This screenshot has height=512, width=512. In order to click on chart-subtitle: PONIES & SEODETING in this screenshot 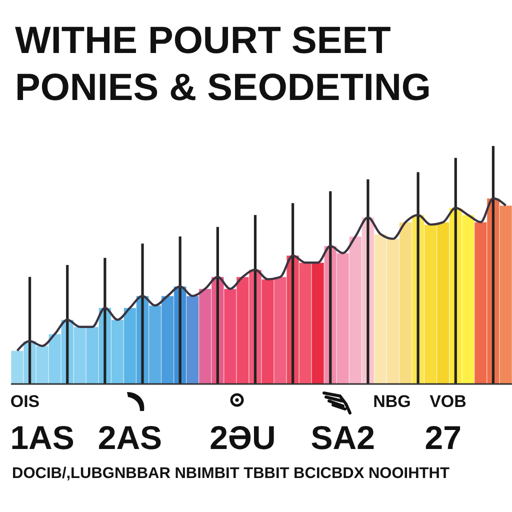, I will do `click(223, 88)`.